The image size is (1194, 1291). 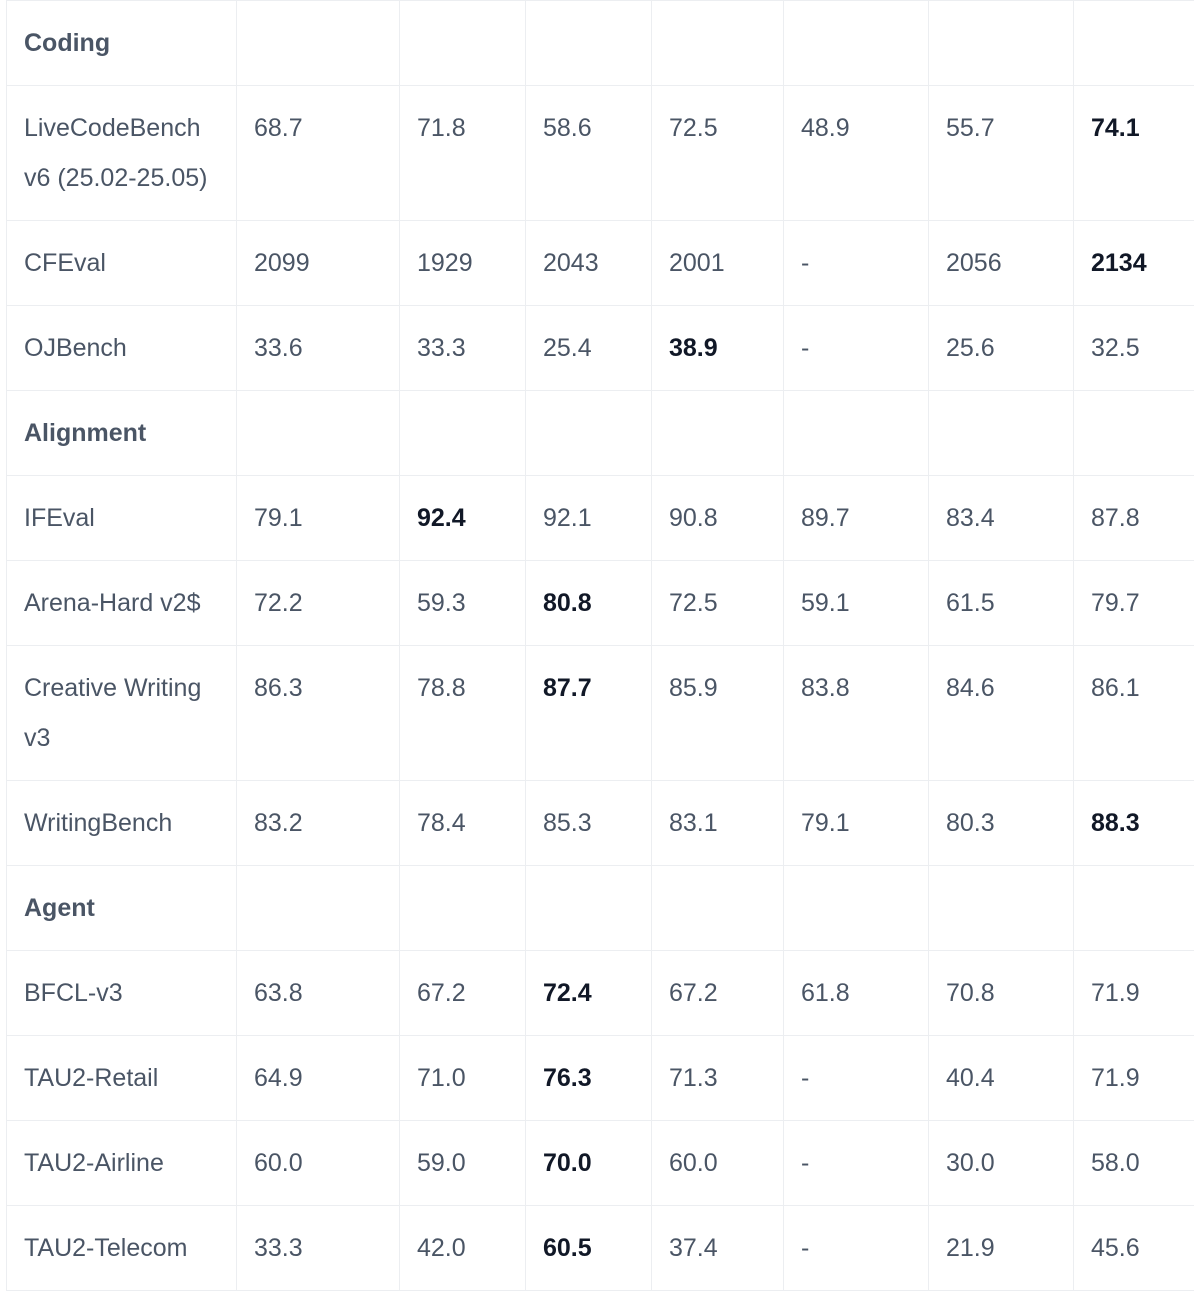 What do you see at coordinates (463, 1163) in the screenshot?
I see `score-cell: 59.0` at bounding box center [463, 1163].